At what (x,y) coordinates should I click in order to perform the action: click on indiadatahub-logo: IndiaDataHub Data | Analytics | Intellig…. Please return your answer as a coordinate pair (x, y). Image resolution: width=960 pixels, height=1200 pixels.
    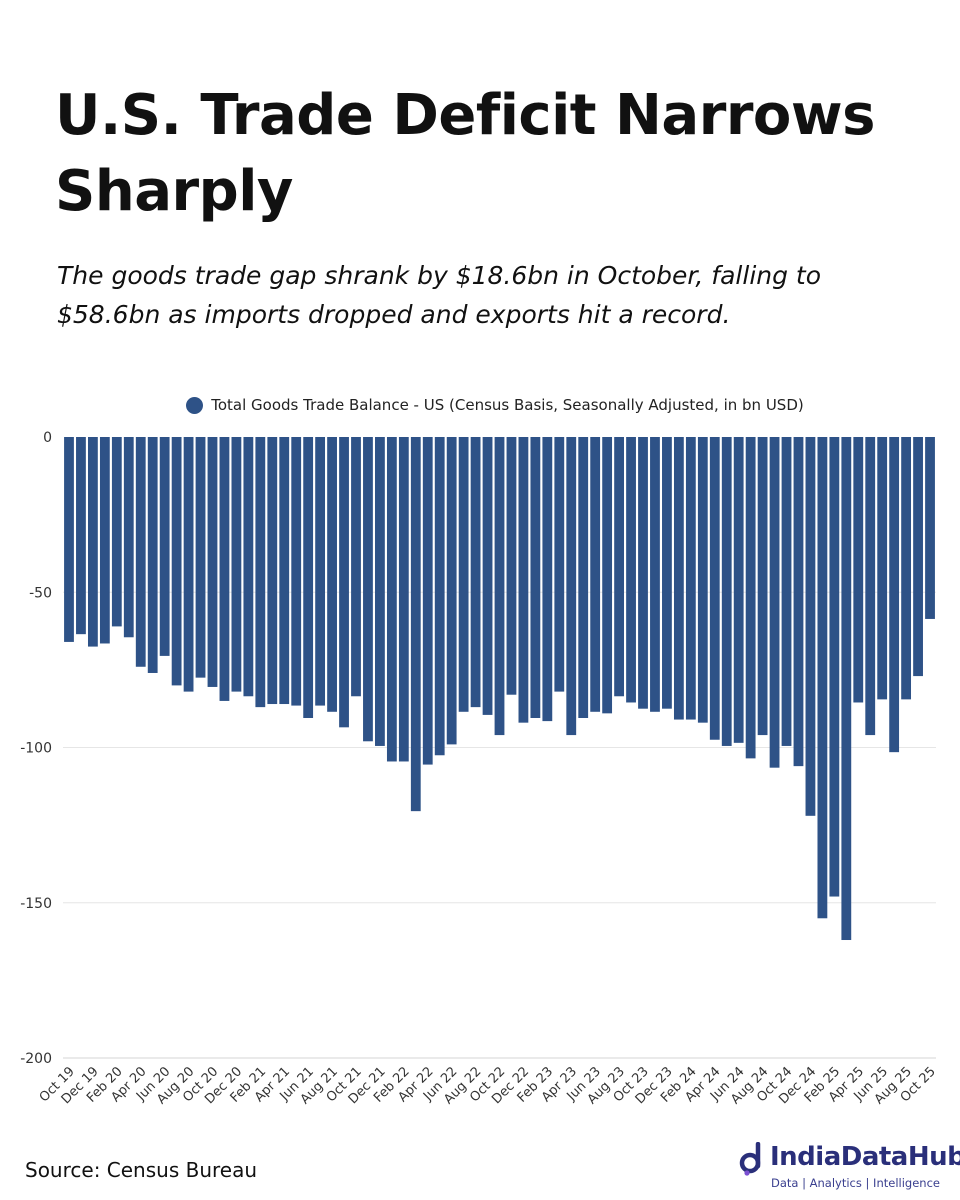
    Looking at the image, I should click on (849, 1167).